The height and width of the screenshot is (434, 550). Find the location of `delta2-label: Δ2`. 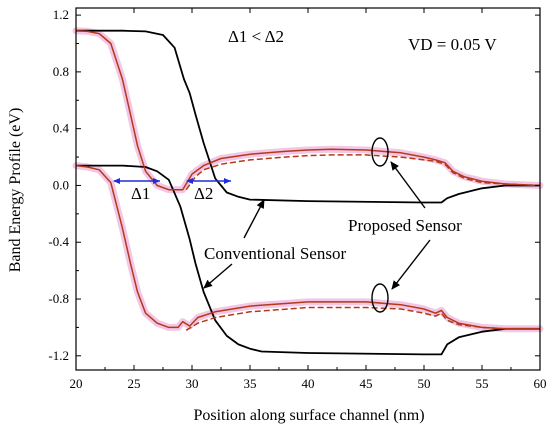

delta2-label: Δ2 is located at coordinates (203, 193).